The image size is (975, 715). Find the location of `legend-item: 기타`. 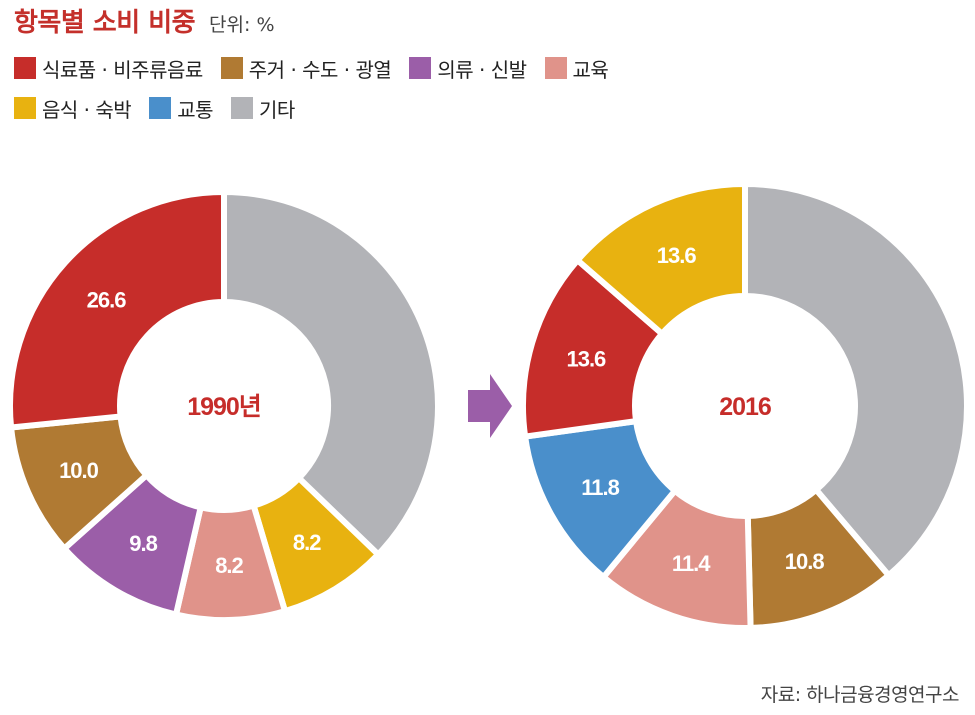

legend-item: 기타 is located at coordinates (263, 108).